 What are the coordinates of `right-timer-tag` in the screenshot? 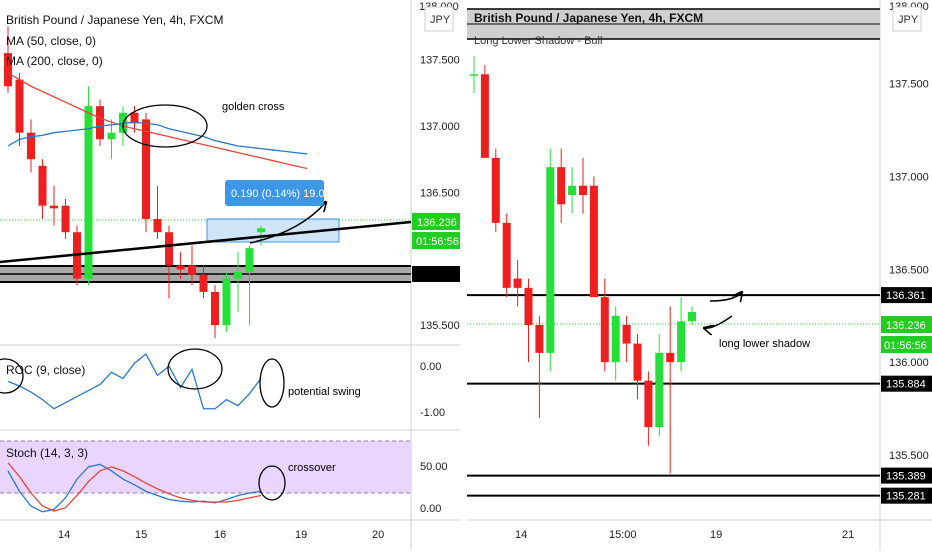 It's located at (906, 344).